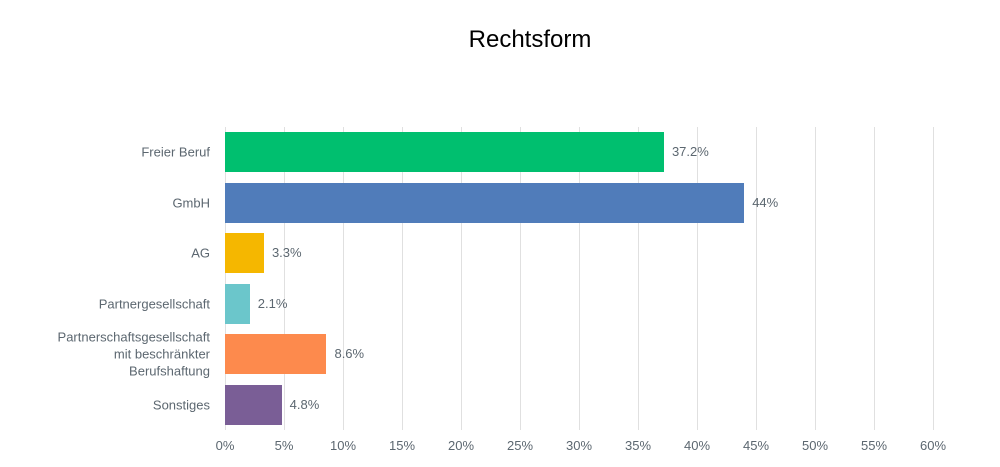 This screenshot has width=1000, height=467. What do you see at coordinates (638, 445) in the screenshot?
I see `x-axis-tick-label: 35%` at bounding box center [638, 445].